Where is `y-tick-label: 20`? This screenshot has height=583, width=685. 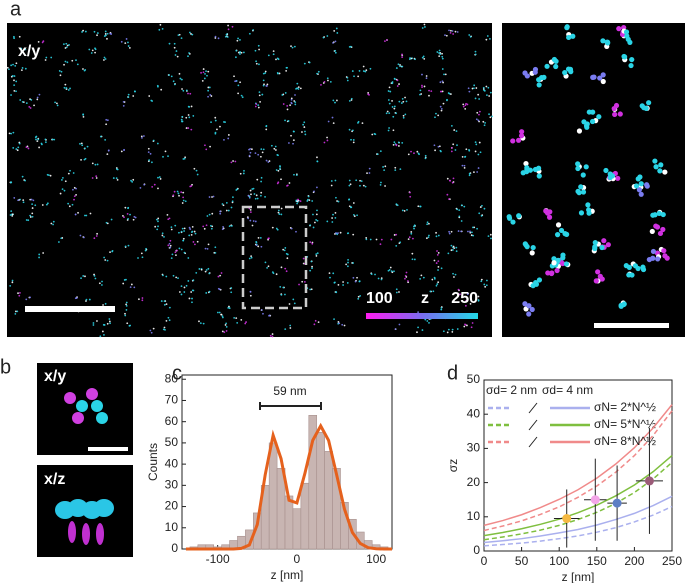
y-tick-label: 20 is located at coordinates (474, 482).